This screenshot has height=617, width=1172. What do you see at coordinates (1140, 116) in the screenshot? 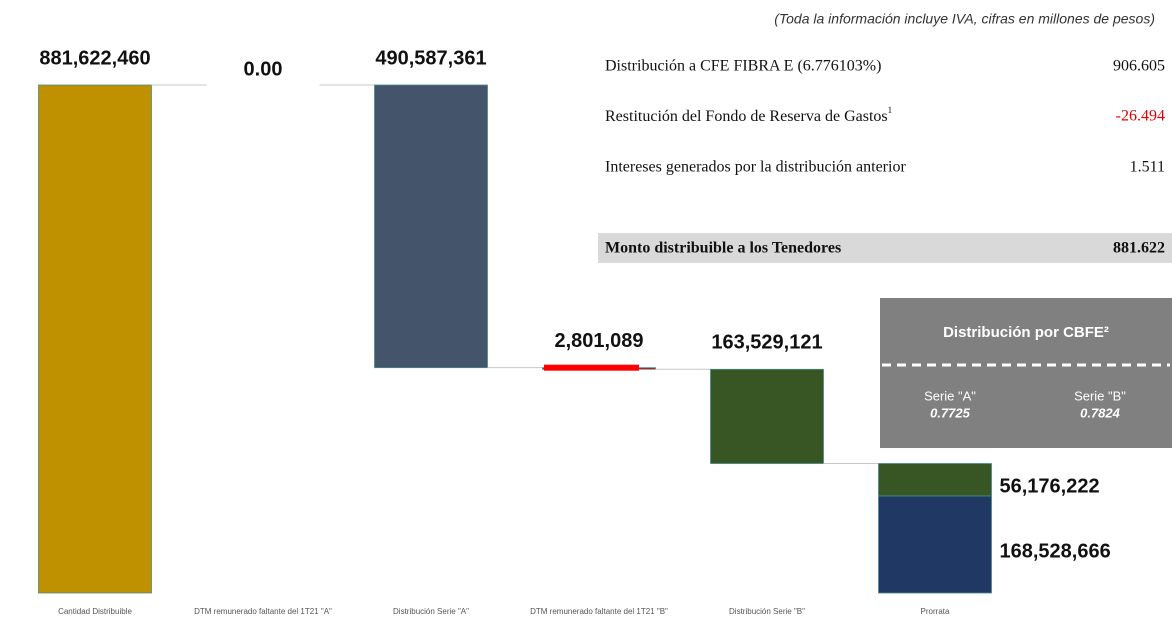
I see `row-value: -26.494` at bounding box center [1140, 116].